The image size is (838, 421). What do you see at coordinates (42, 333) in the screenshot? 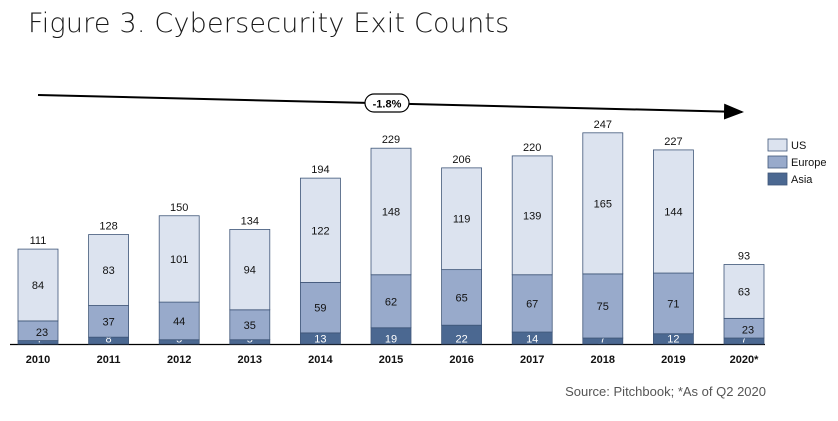
I see `bar-label-europe-2010: 23` at bounding box center [42, 333].